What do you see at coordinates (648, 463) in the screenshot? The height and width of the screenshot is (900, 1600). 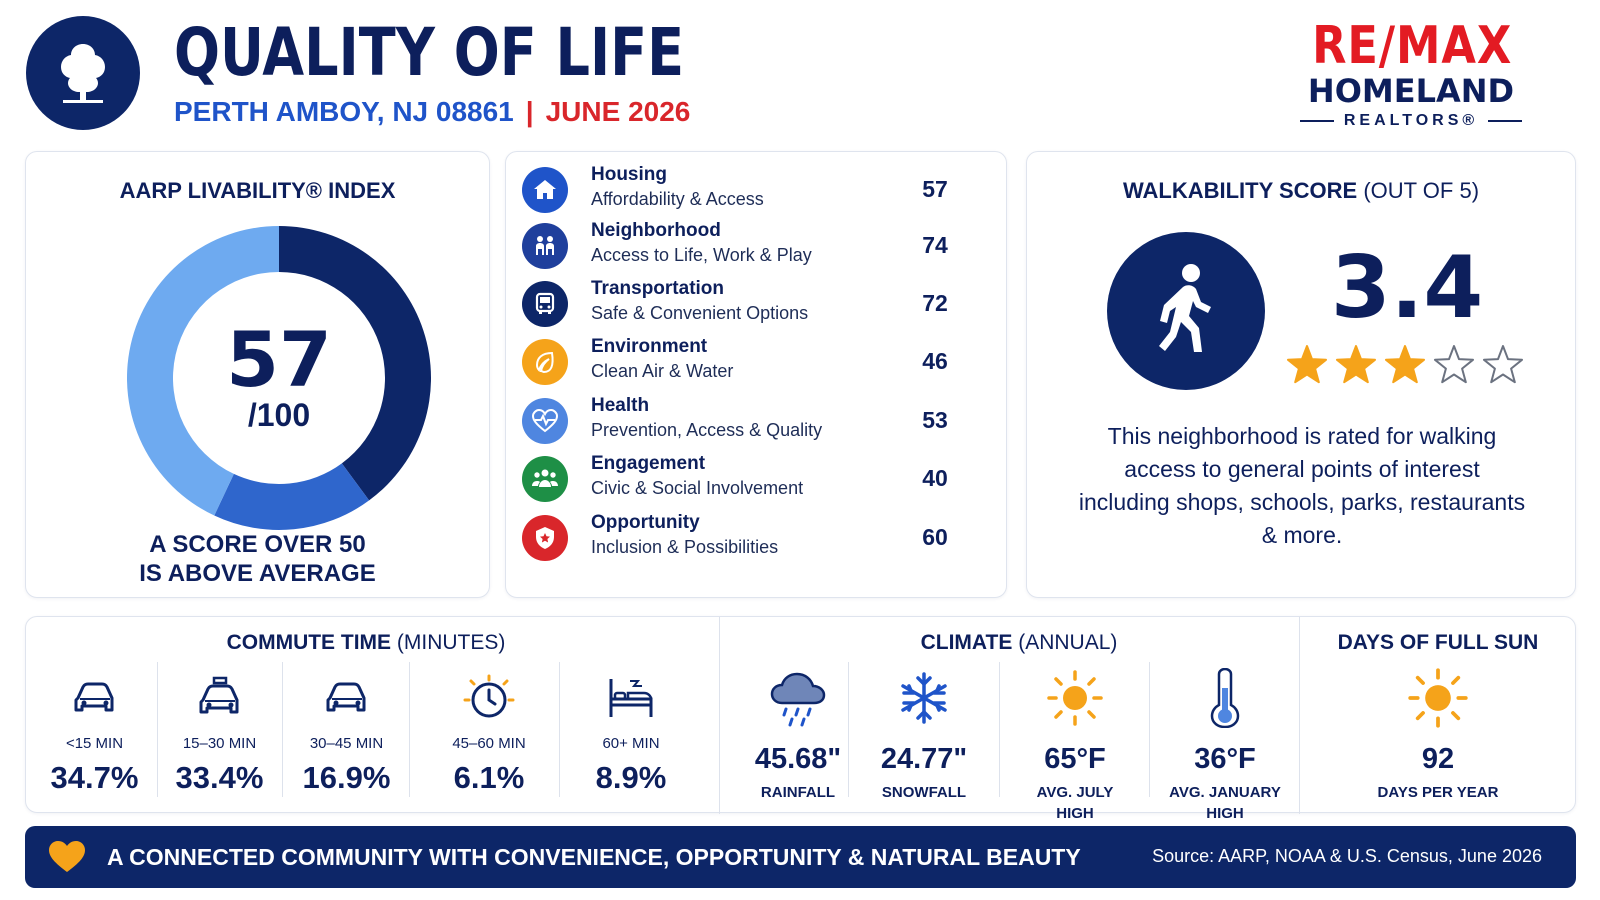 I see `category-name: Engagement` at bounding box center [648, 463].